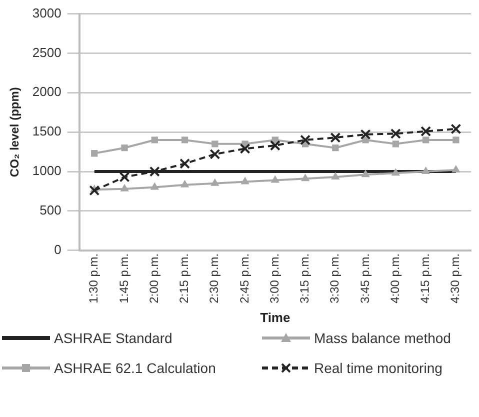 The width and height of the screenshot is (479, 417). Describe the element at coordinates (395, 278) in the screenshot. I see `x-tick-label: 4:00 p.m.` at that location.